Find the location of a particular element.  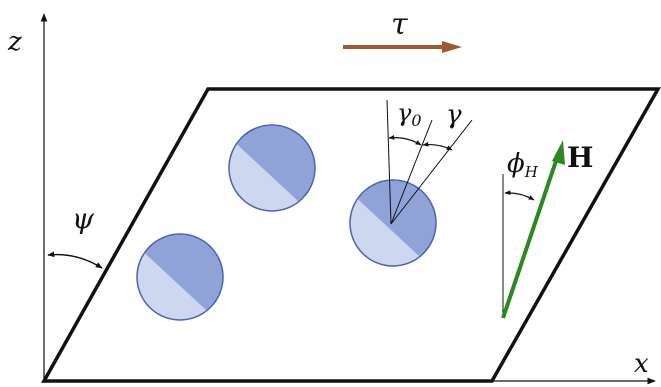

x-axis-label: x is located at coordinates (641, 364).